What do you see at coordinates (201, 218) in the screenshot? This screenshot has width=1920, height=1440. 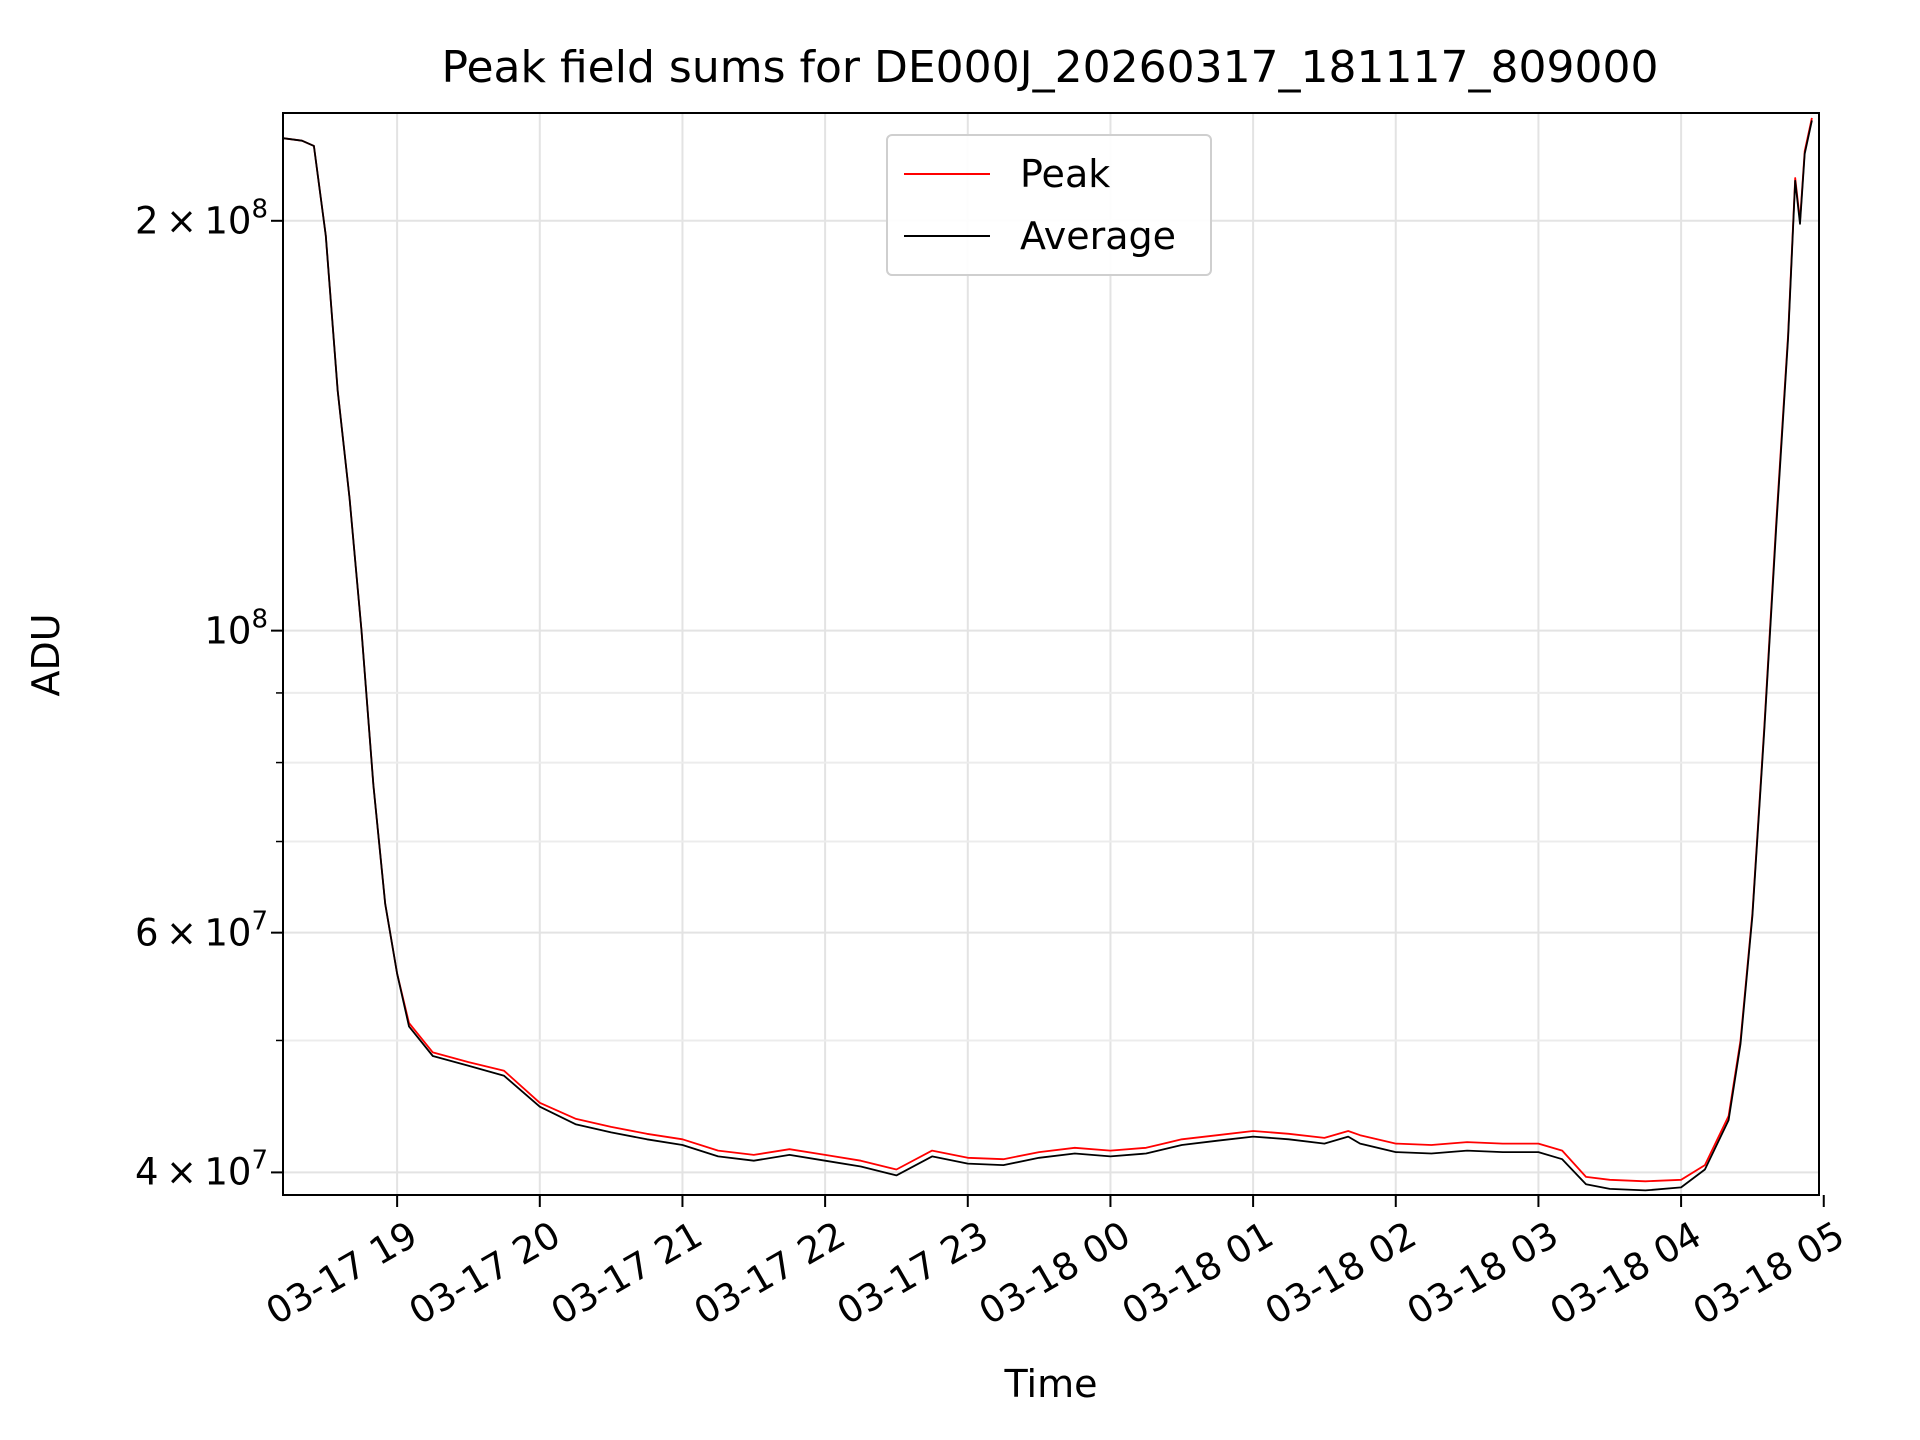 I see `y-tick-label: 2 × 108` at bounding box center [201, 218].